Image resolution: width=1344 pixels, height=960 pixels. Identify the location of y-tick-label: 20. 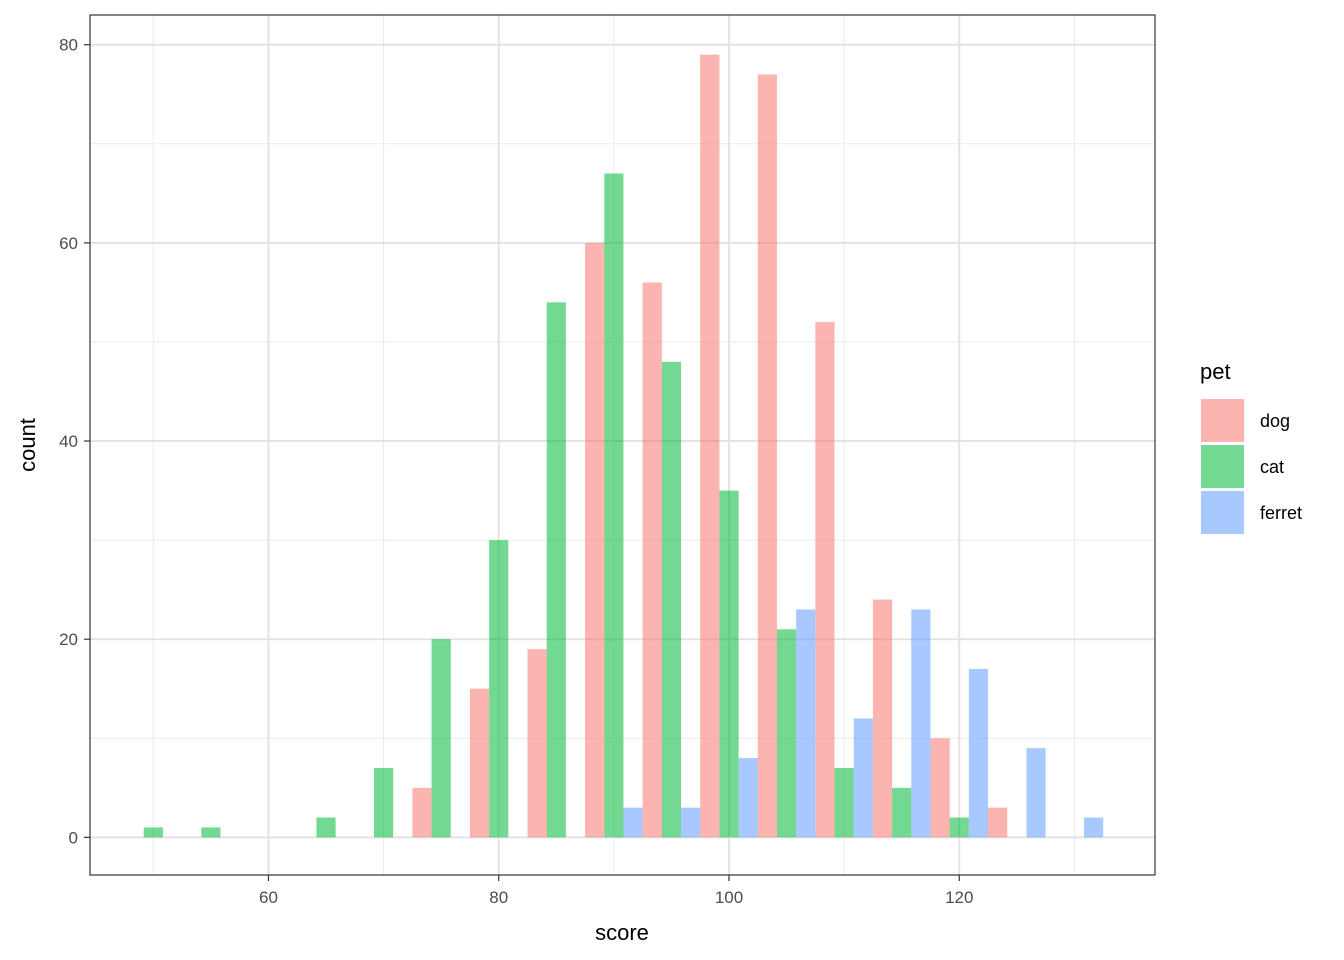
(68, 639).